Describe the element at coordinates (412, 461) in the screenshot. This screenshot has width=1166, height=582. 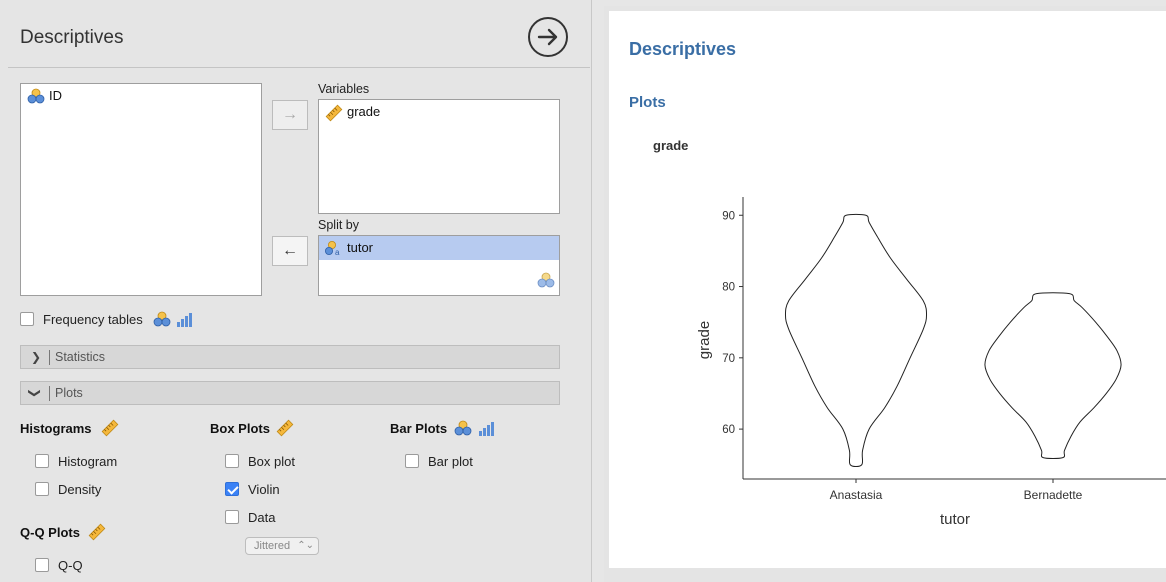
I see `bar-plot-checkbox` at that location.